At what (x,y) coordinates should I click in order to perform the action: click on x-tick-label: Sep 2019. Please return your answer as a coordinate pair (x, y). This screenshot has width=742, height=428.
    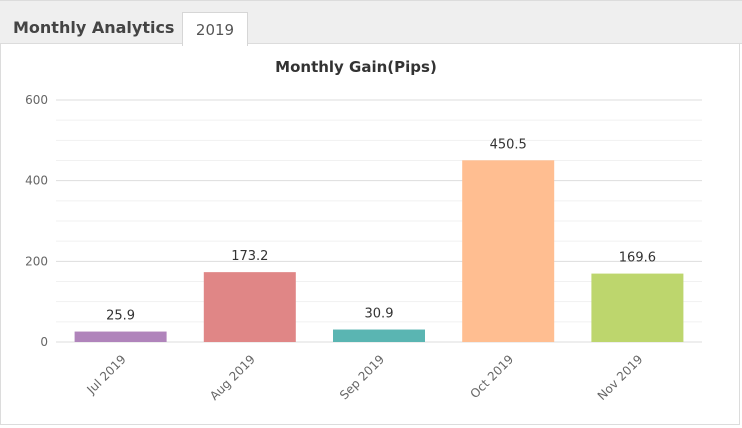
    Looking at the image, I should click on (362, 377).